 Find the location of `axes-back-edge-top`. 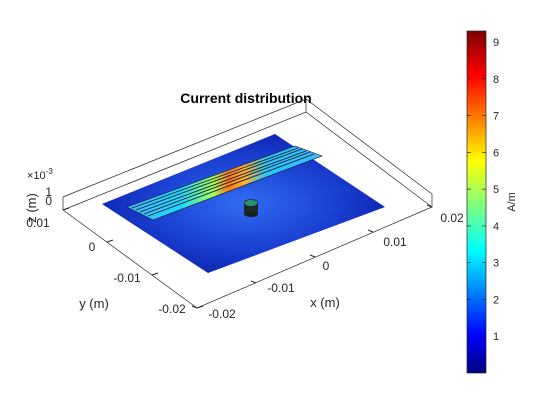

axes-back-edge-top is located at coordinates (184, 148).